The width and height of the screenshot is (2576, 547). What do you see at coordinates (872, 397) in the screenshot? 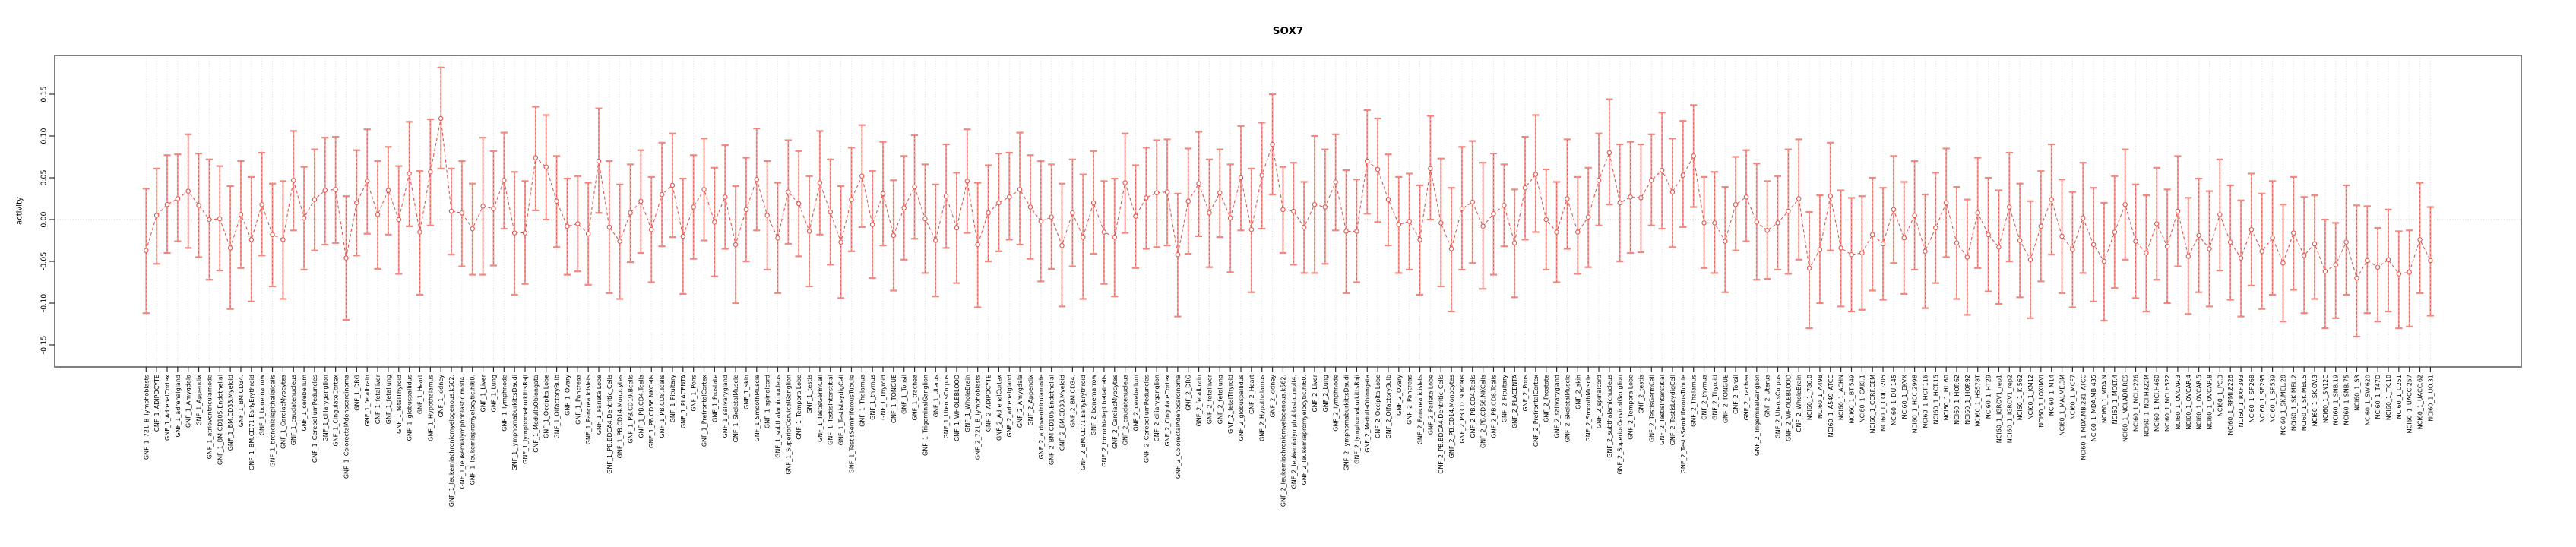
I see `x-tick-label: GNF_1_thymus` at bounding box center [872, 397].